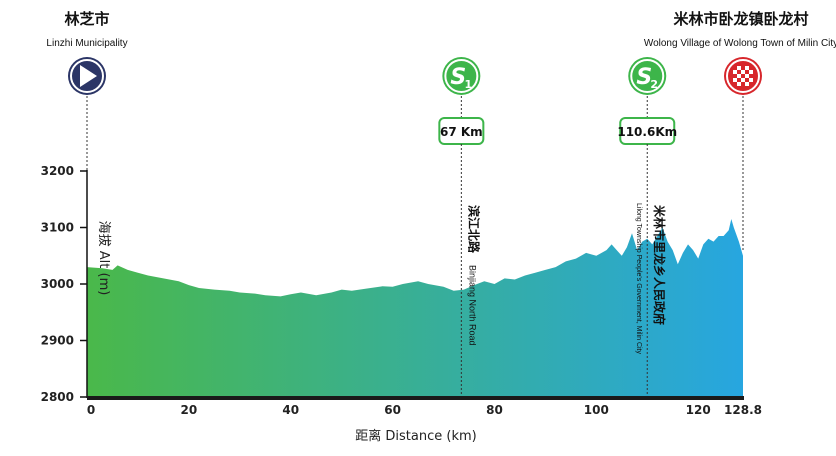  Describe the element at coordinates (189, 410) in the screenshot. I see `x-tick-label: 20` at that location.